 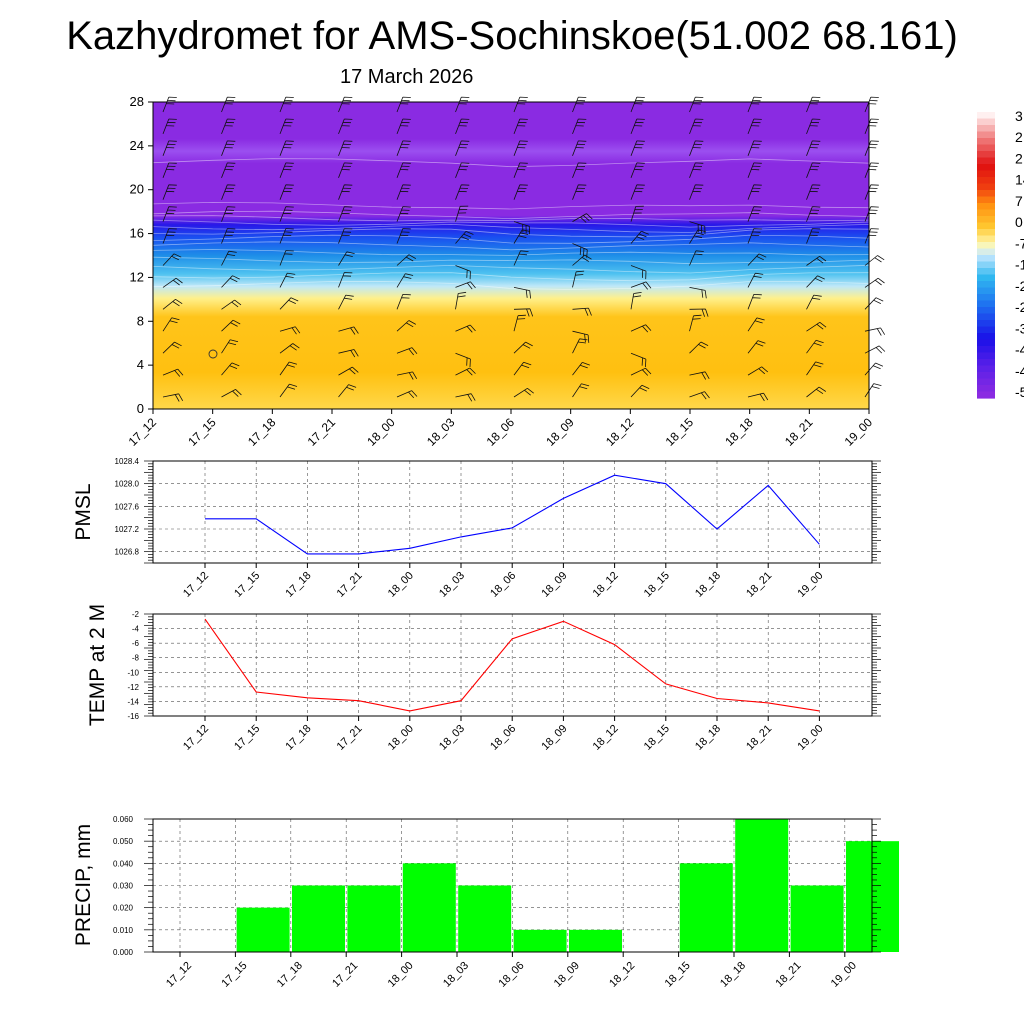 What do you see at coordinates (708, 738) in the screenshot?
I see `x-tick-label: 18_18` at bounding box center [708, 738].